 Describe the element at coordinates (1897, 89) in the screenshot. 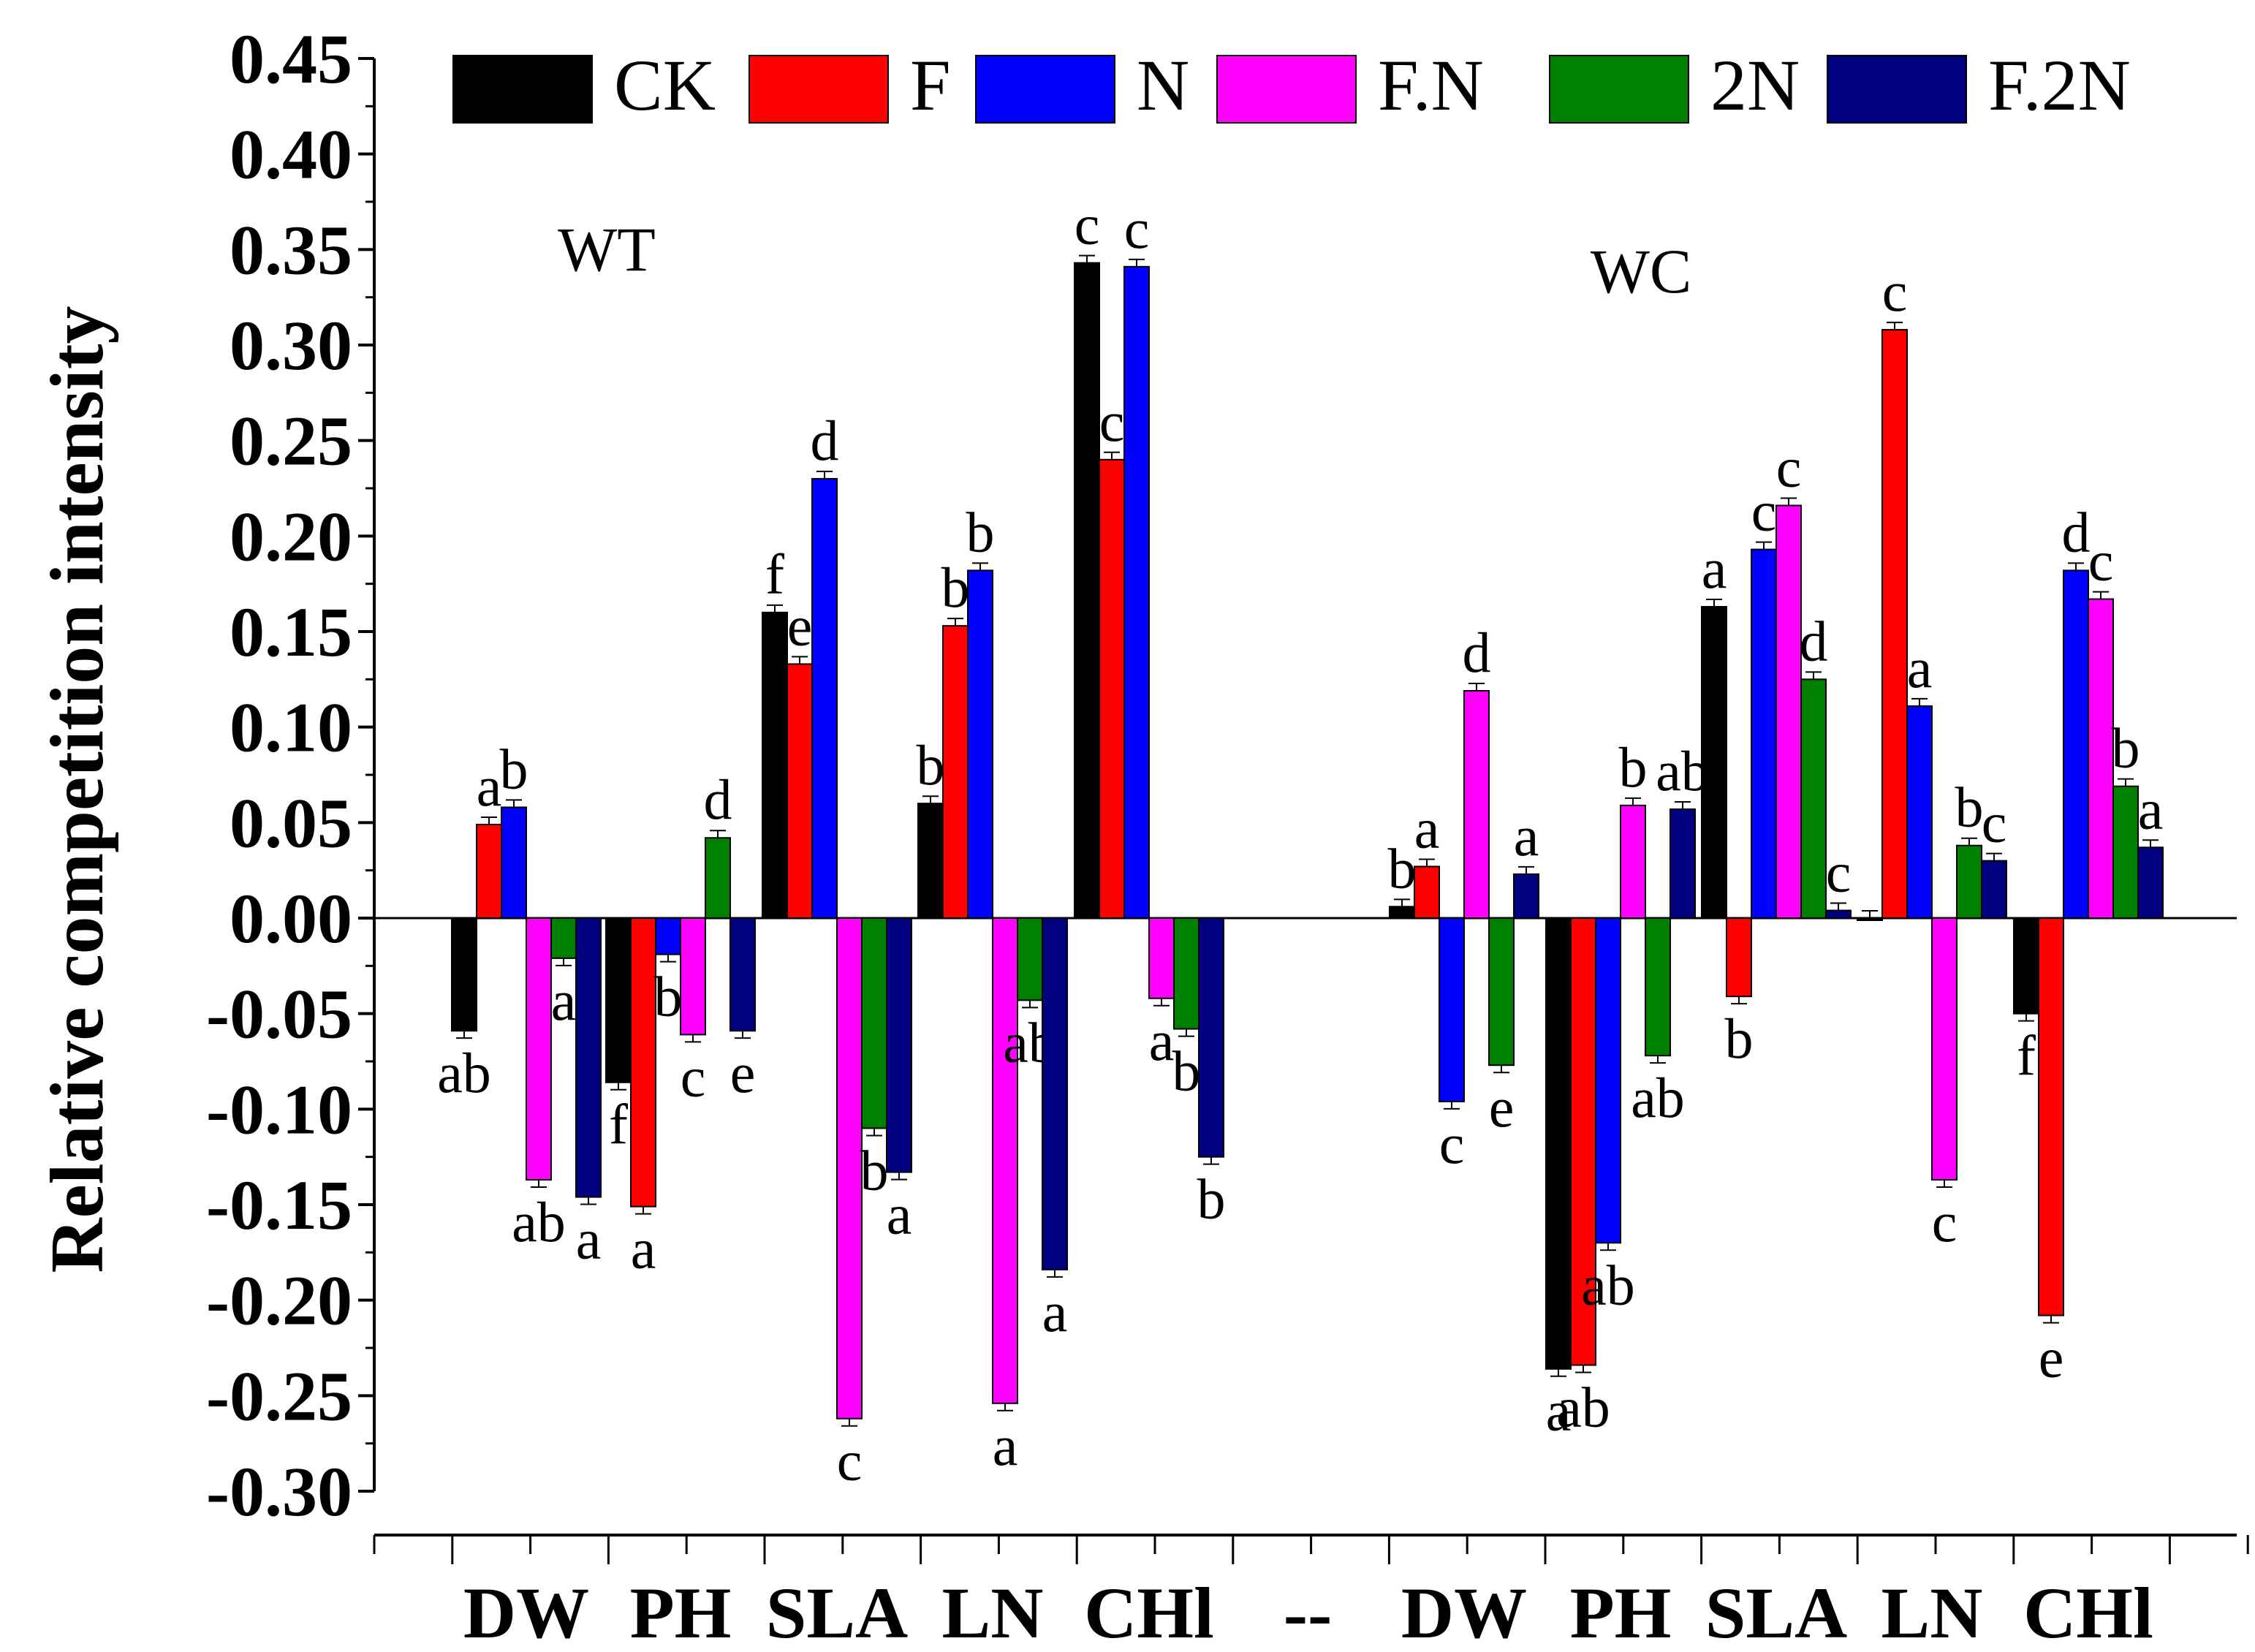

I see `legend-swatch-F2N` at that location.